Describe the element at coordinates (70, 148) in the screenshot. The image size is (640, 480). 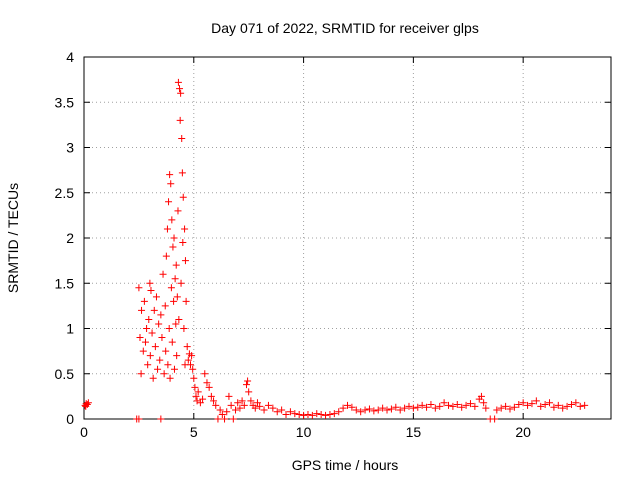
I see `y-tick-label: 3` at that location.